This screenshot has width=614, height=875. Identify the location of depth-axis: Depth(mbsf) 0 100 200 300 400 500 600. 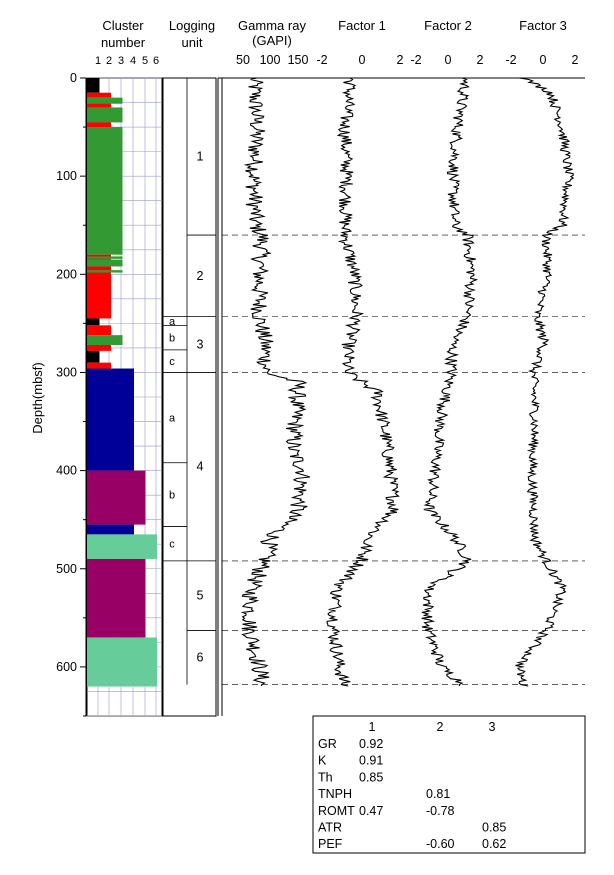
(58, 394).